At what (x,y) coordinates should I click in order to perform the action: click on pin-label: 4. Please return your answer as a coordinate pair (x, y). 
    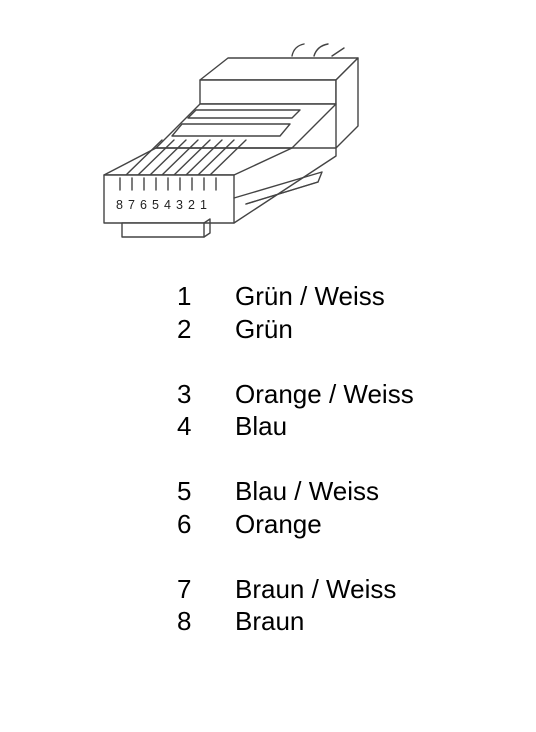
    Looking at the image, I should click on (167, 205).